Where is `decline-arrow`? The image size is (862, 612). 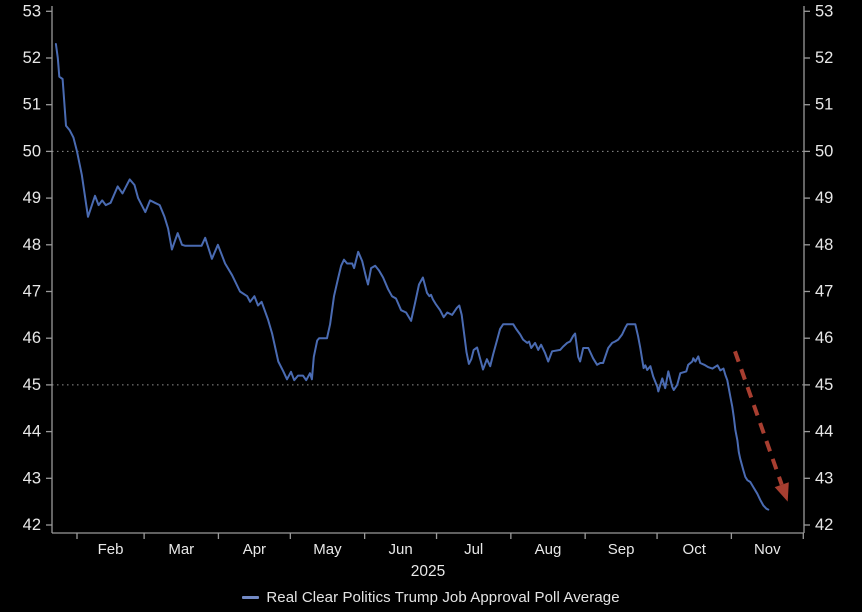 decline-arrow is located at coordinates (761, 426).